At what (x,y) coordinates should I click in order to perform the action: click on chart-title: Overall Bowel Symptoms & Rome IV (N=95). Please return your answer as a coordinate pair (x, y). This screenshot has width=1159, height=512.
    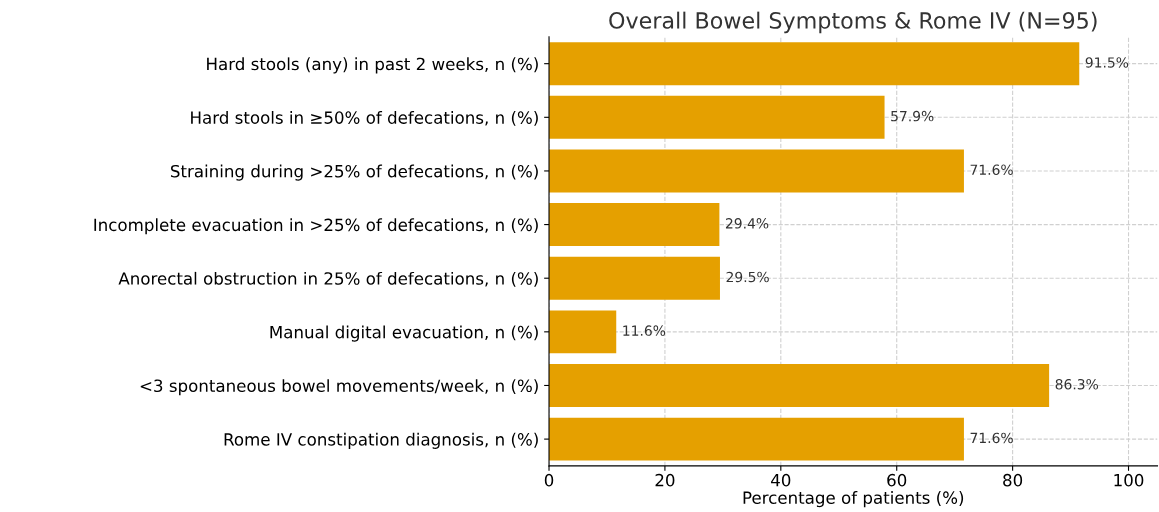
    Looking at the image, I should click on (853, 22).